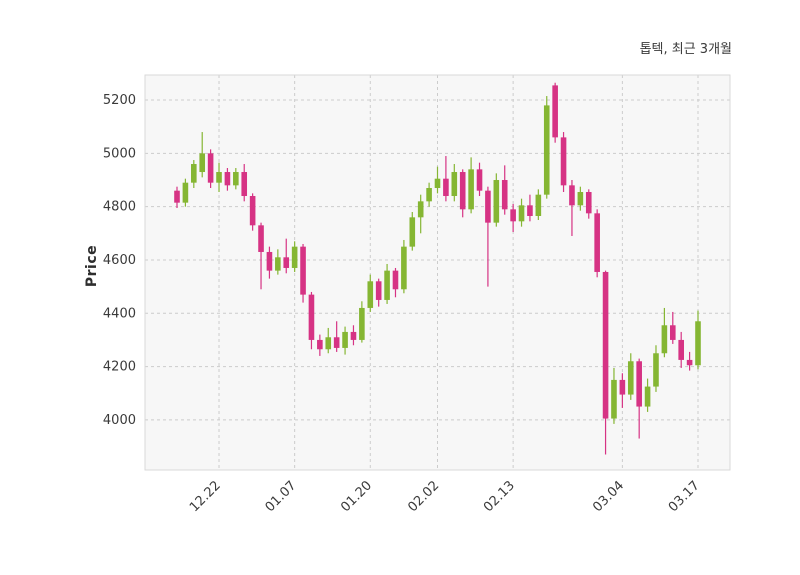 The height and width of the screenshot is (575, 800). I want to click on x-tick-label: 12.22, so click(205, 496).